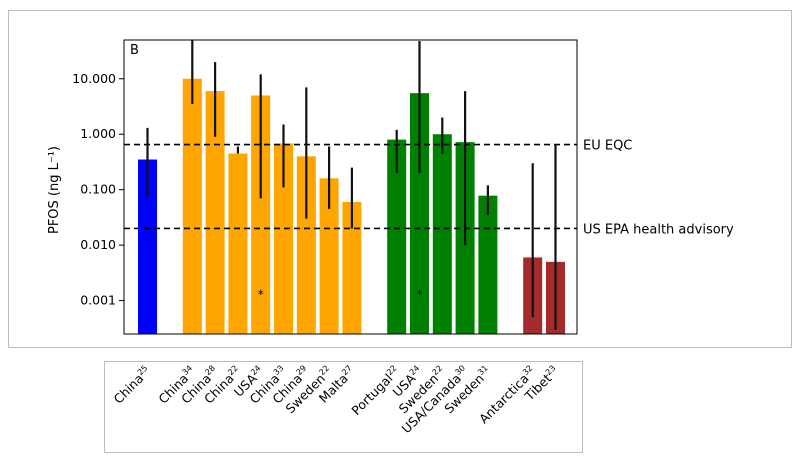 The height and width of the screenshot is (459, 805). Describe the element at coordinates (98, 244) in the screenshot. I see `y-tick-label: 0.010` at that location.